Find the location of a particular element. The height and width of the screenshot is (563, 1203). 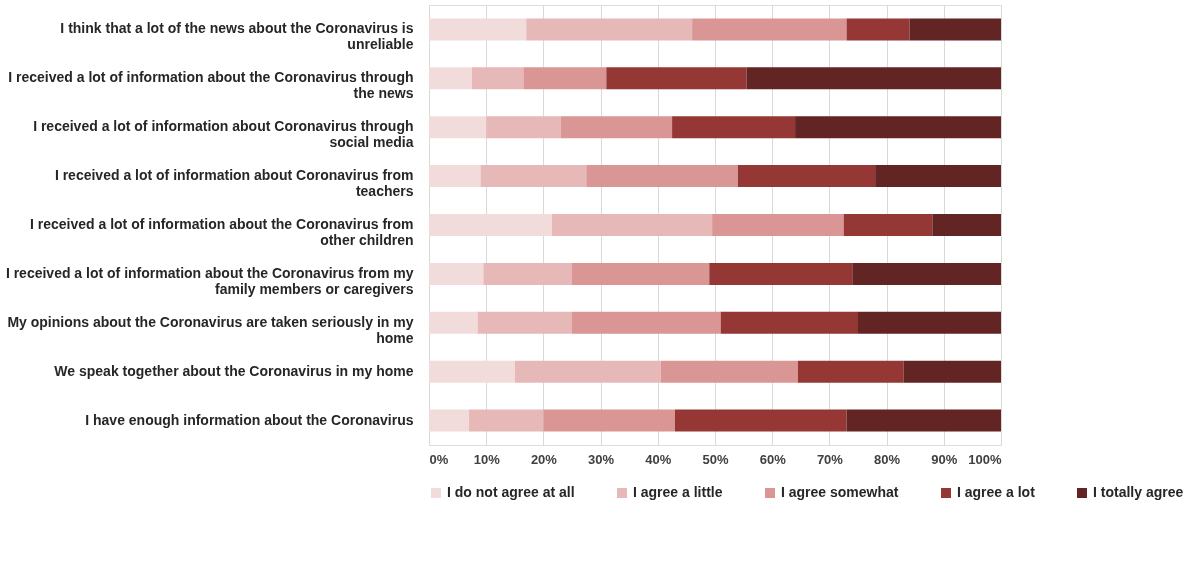

x-tick-label: 60% is located at coordinates (773, 459).